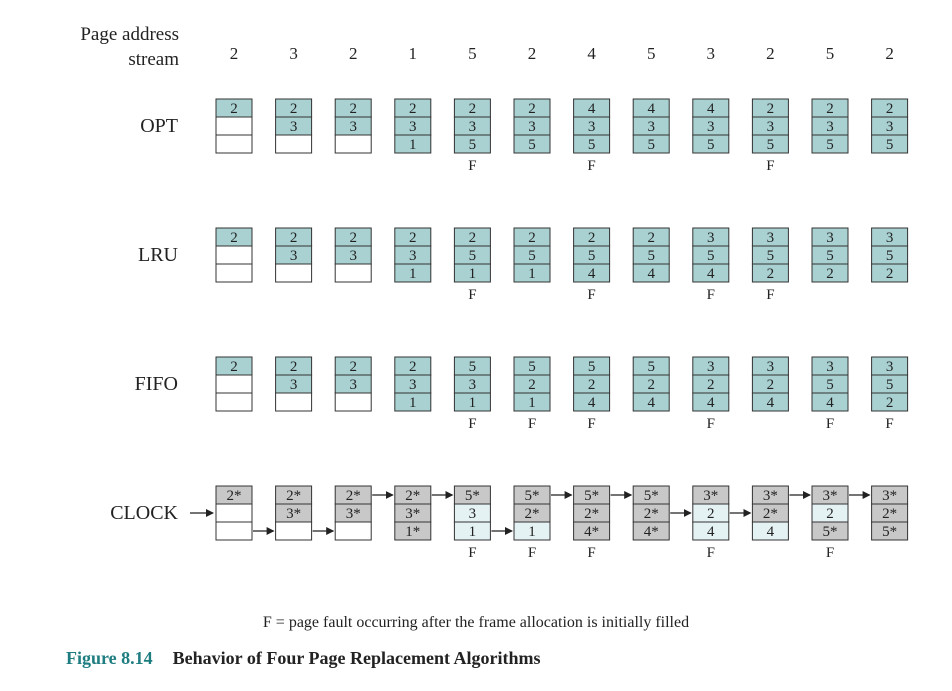  What do you see at coordinates (412, 532) in the screenshot?
I see `frame-value: 1*` at bounding box center [412, 532].